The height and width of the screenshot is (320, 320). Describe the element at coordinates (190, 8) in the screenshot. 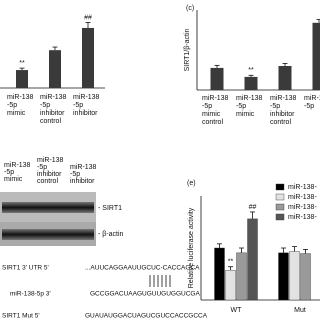

I see `panel-label: (c)` at that location.